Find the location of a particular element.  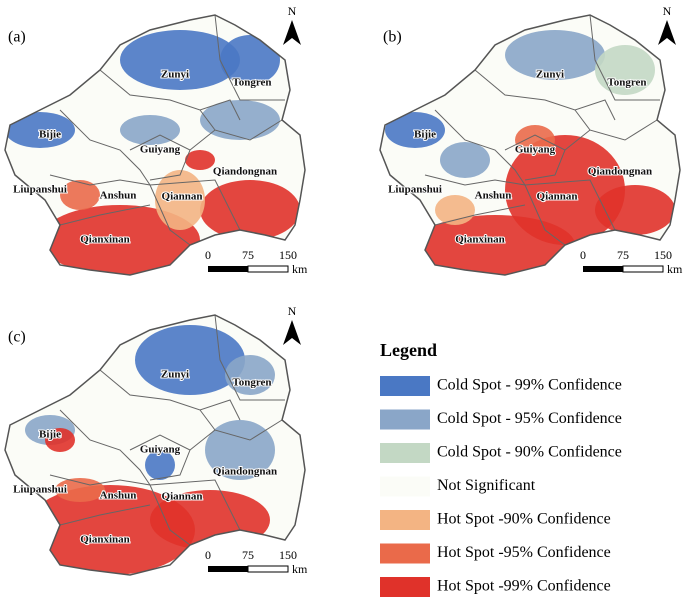

panel-label: (b) is located at coordinates (392, 37).